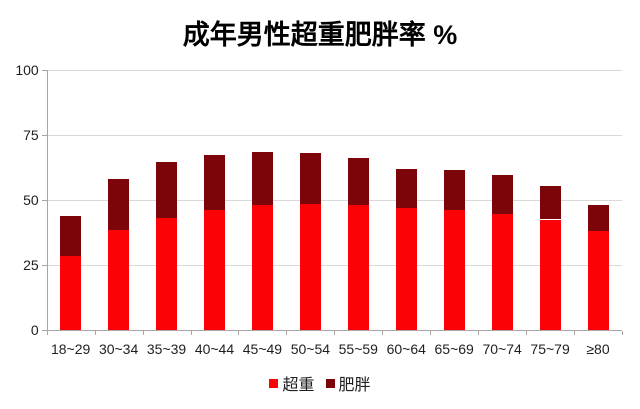 This screenshot has height=409, width=640. Describe the element at coordinates (70, 349) in the screenshot. I see `x-axis-label: 18~29` at that location.